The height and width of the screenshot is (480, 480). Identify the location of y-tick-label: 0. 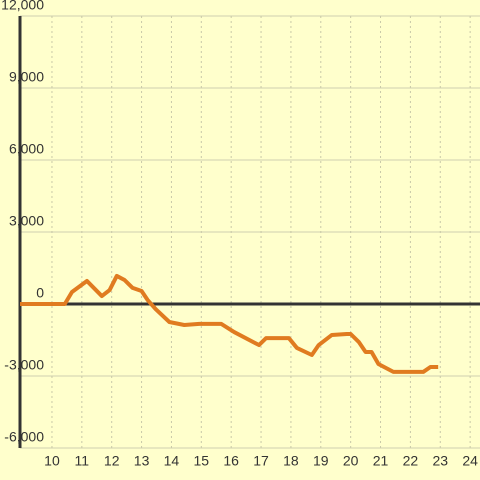
(40, 293).